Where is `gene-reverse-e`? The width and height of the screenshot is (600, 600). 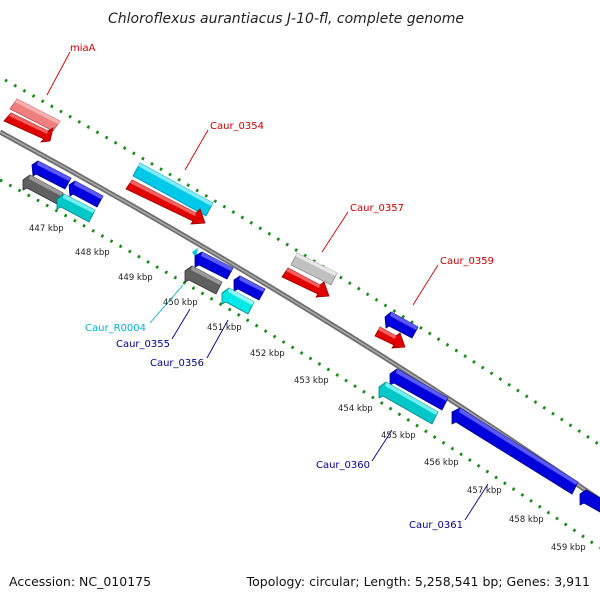 gene-reverse-e is located at coordinates (419, 389).